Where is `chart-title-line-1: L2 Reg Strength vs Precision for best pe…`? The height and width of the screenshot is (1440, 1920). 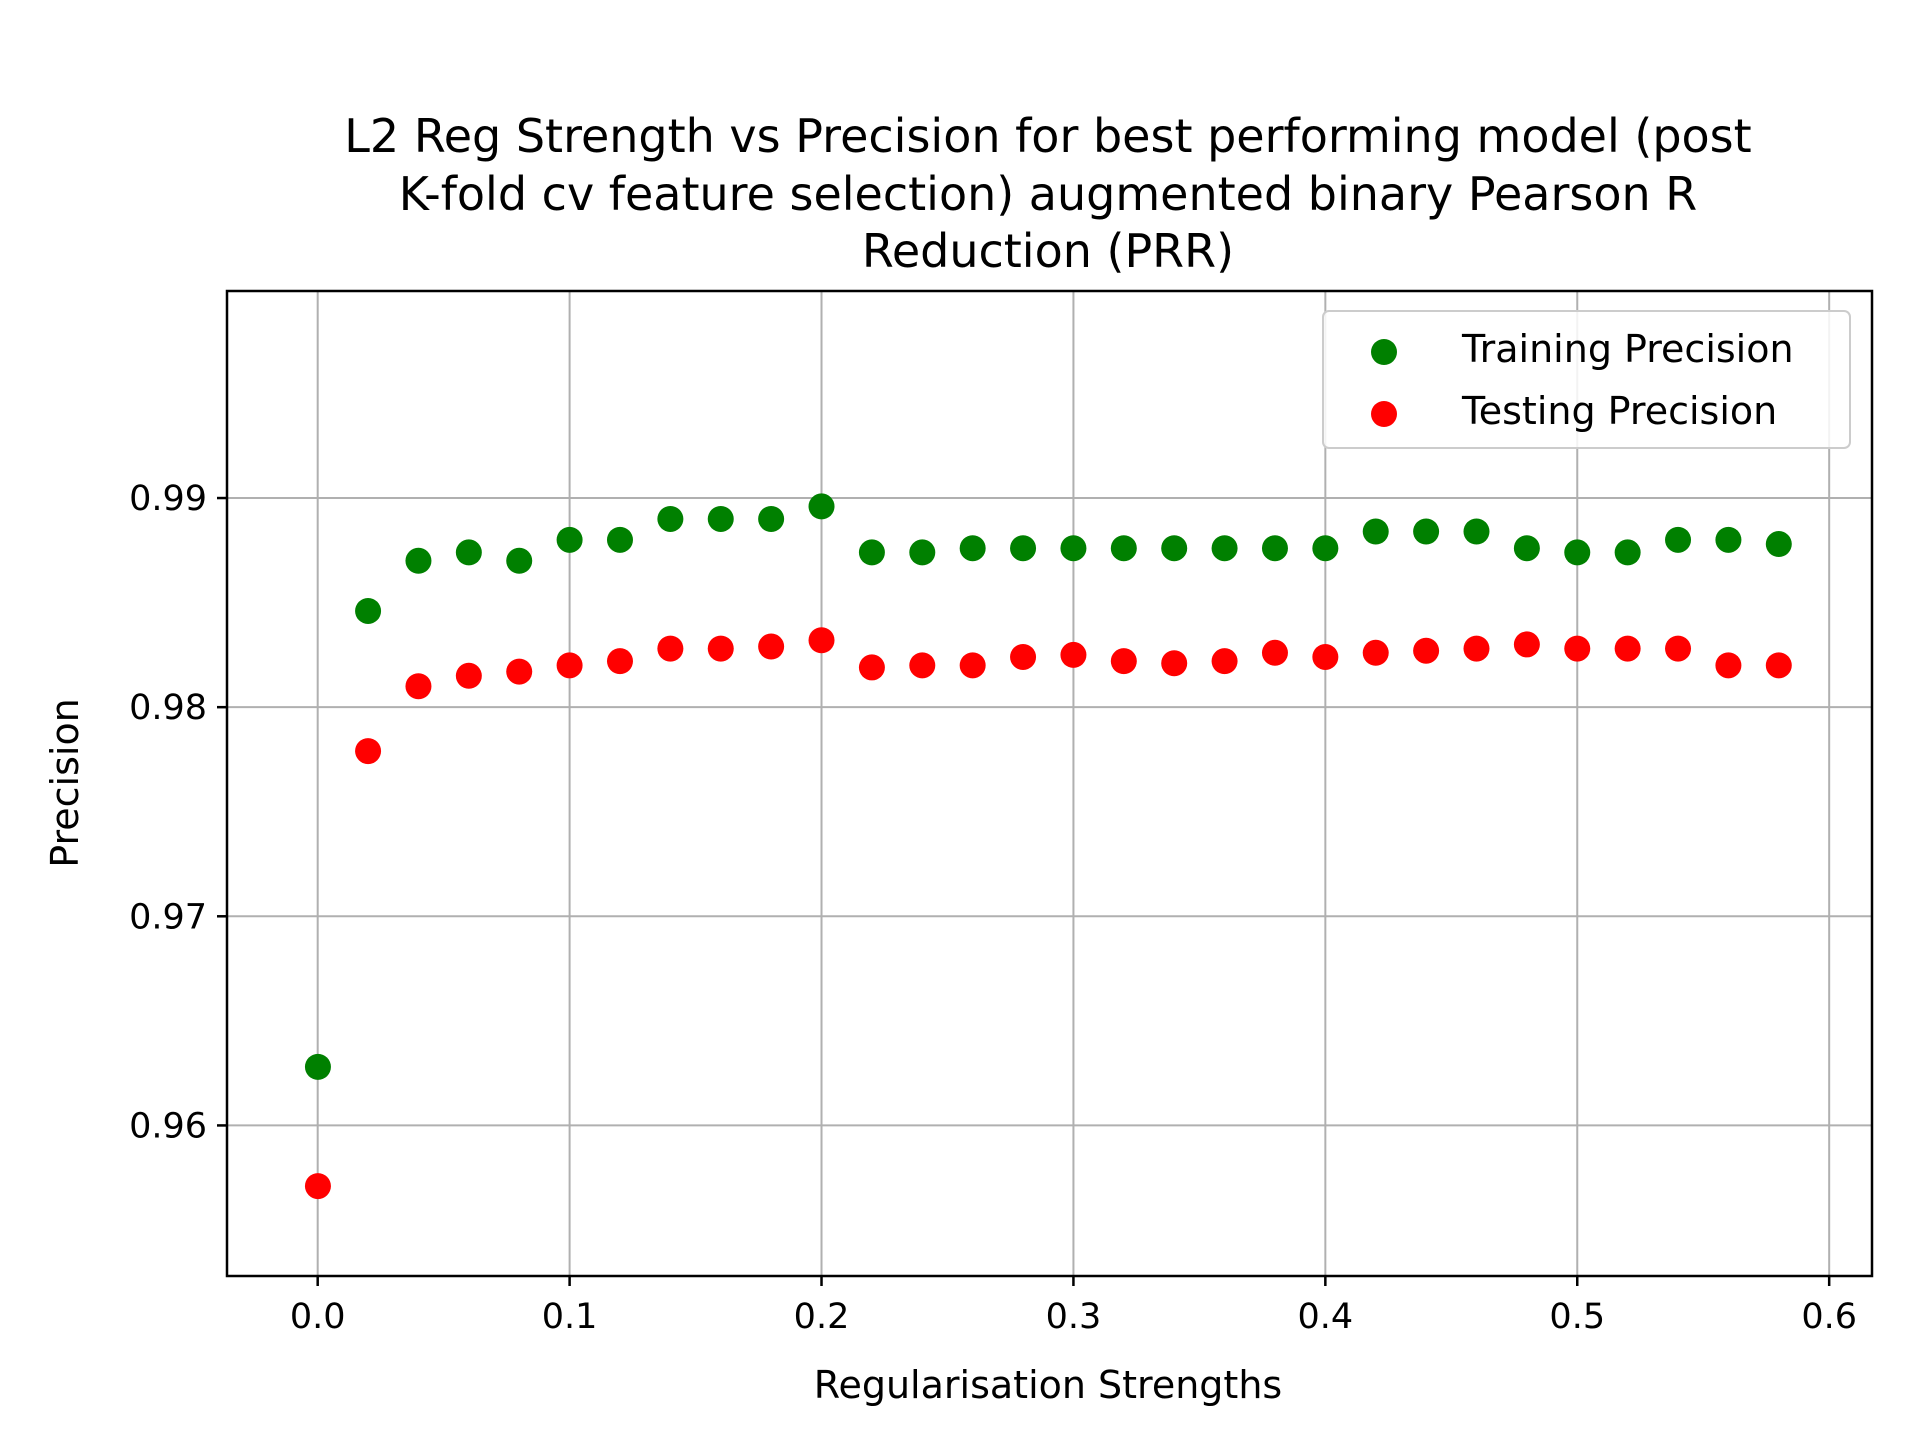 chart-title-line-1: L2 Reg Strength vs Precision for best pe… is located at coordinates (1047, 136).